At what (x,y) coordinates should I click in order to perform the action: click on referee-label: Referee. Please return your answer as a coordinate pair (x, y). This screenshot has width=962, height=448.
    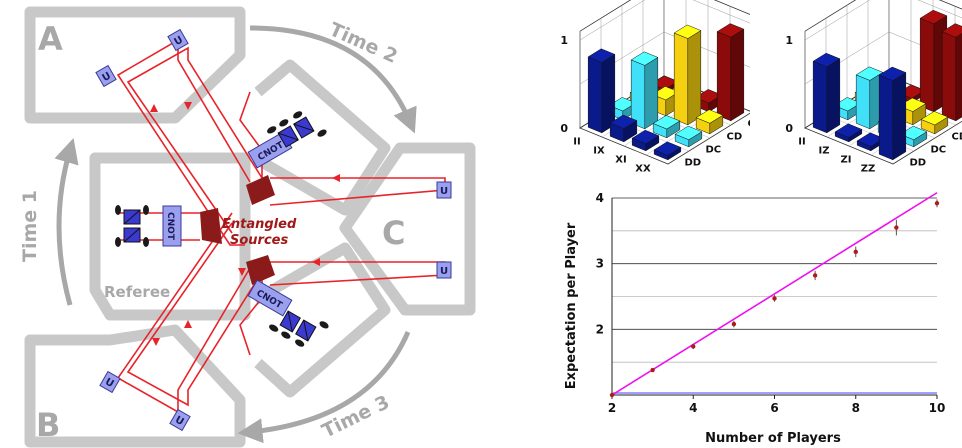
    Looking at the image, I should click on (137, 292).